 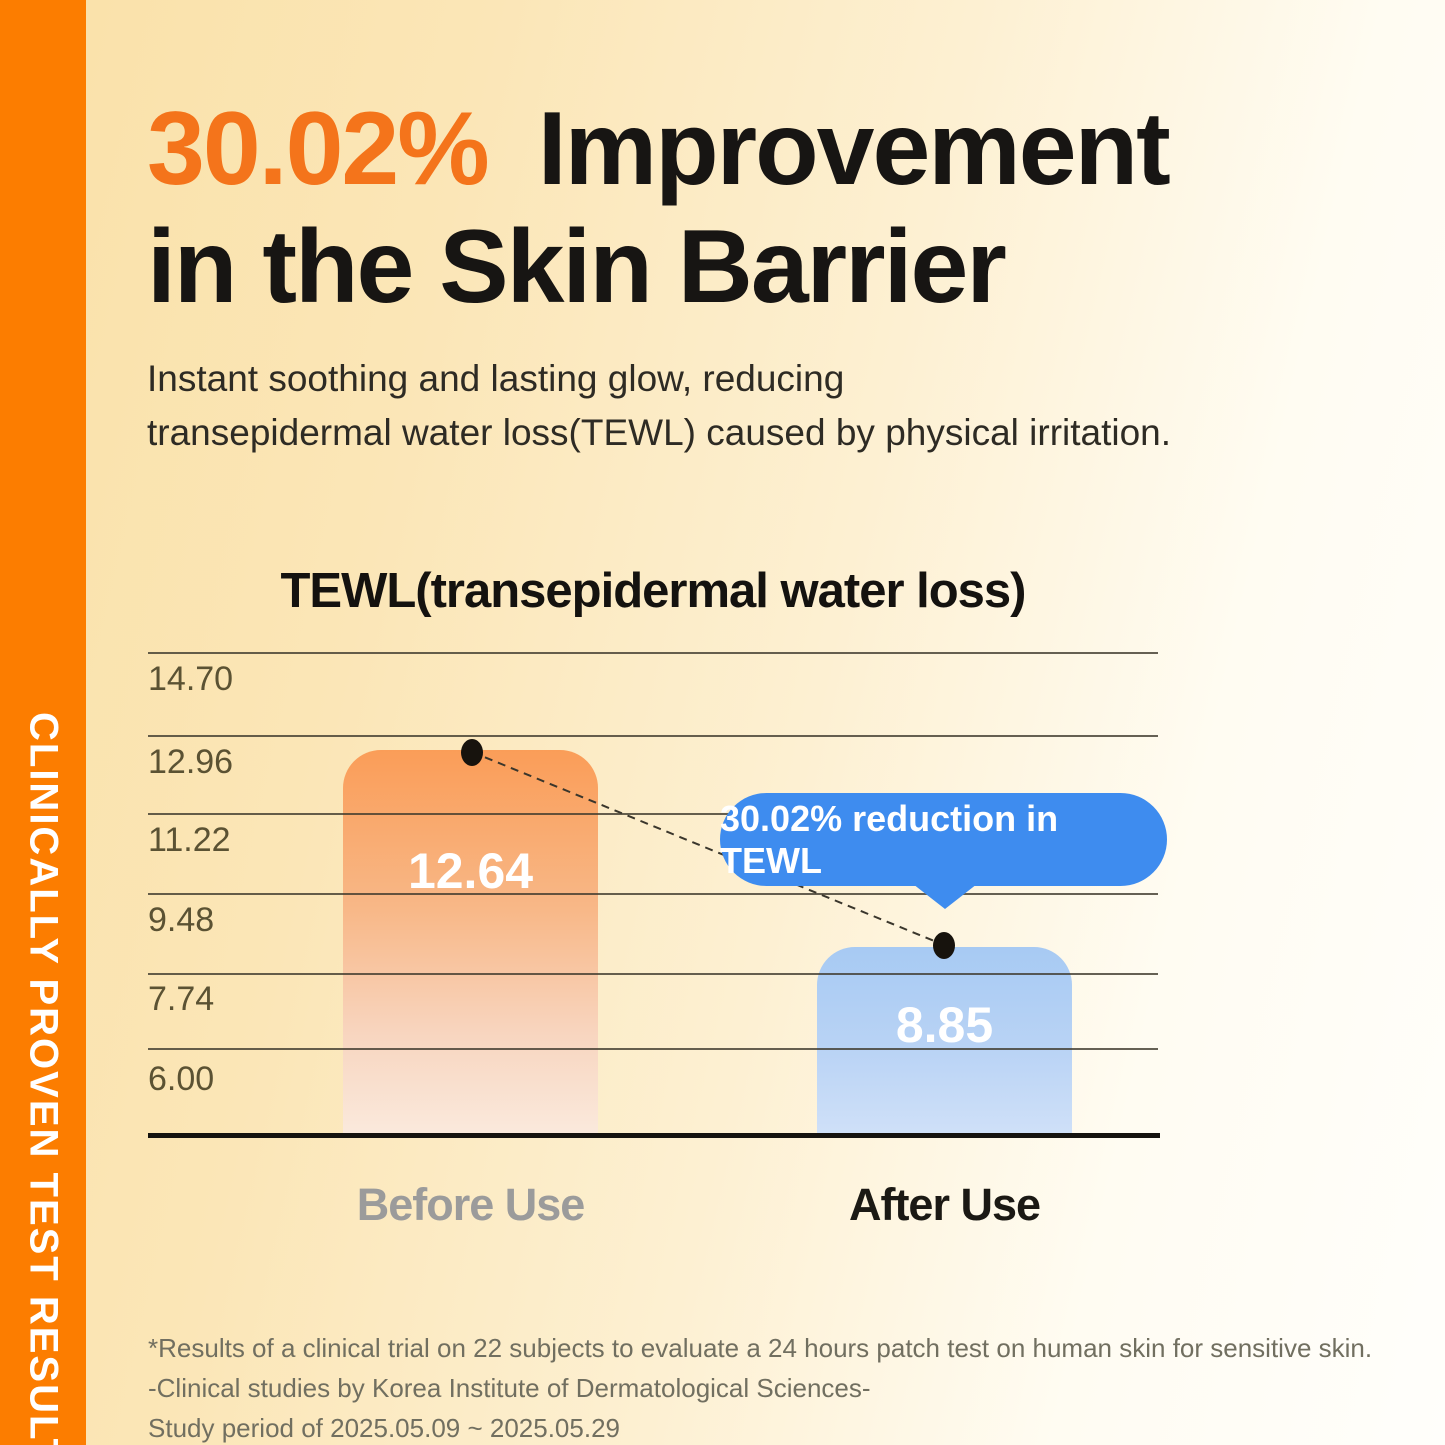 I want to click on category-label-before: Before Use, so click(x=471, y=1204).